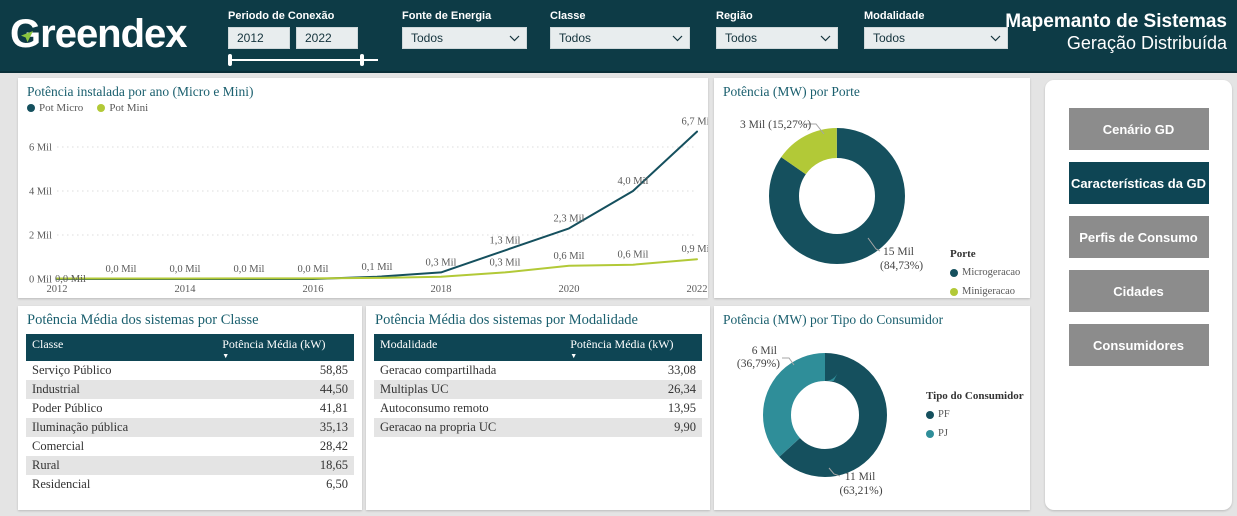  What do you see at coordinates (930, 433) in the screenshot?
I see `legend-dot-pj` at bounding box center [930, 433].